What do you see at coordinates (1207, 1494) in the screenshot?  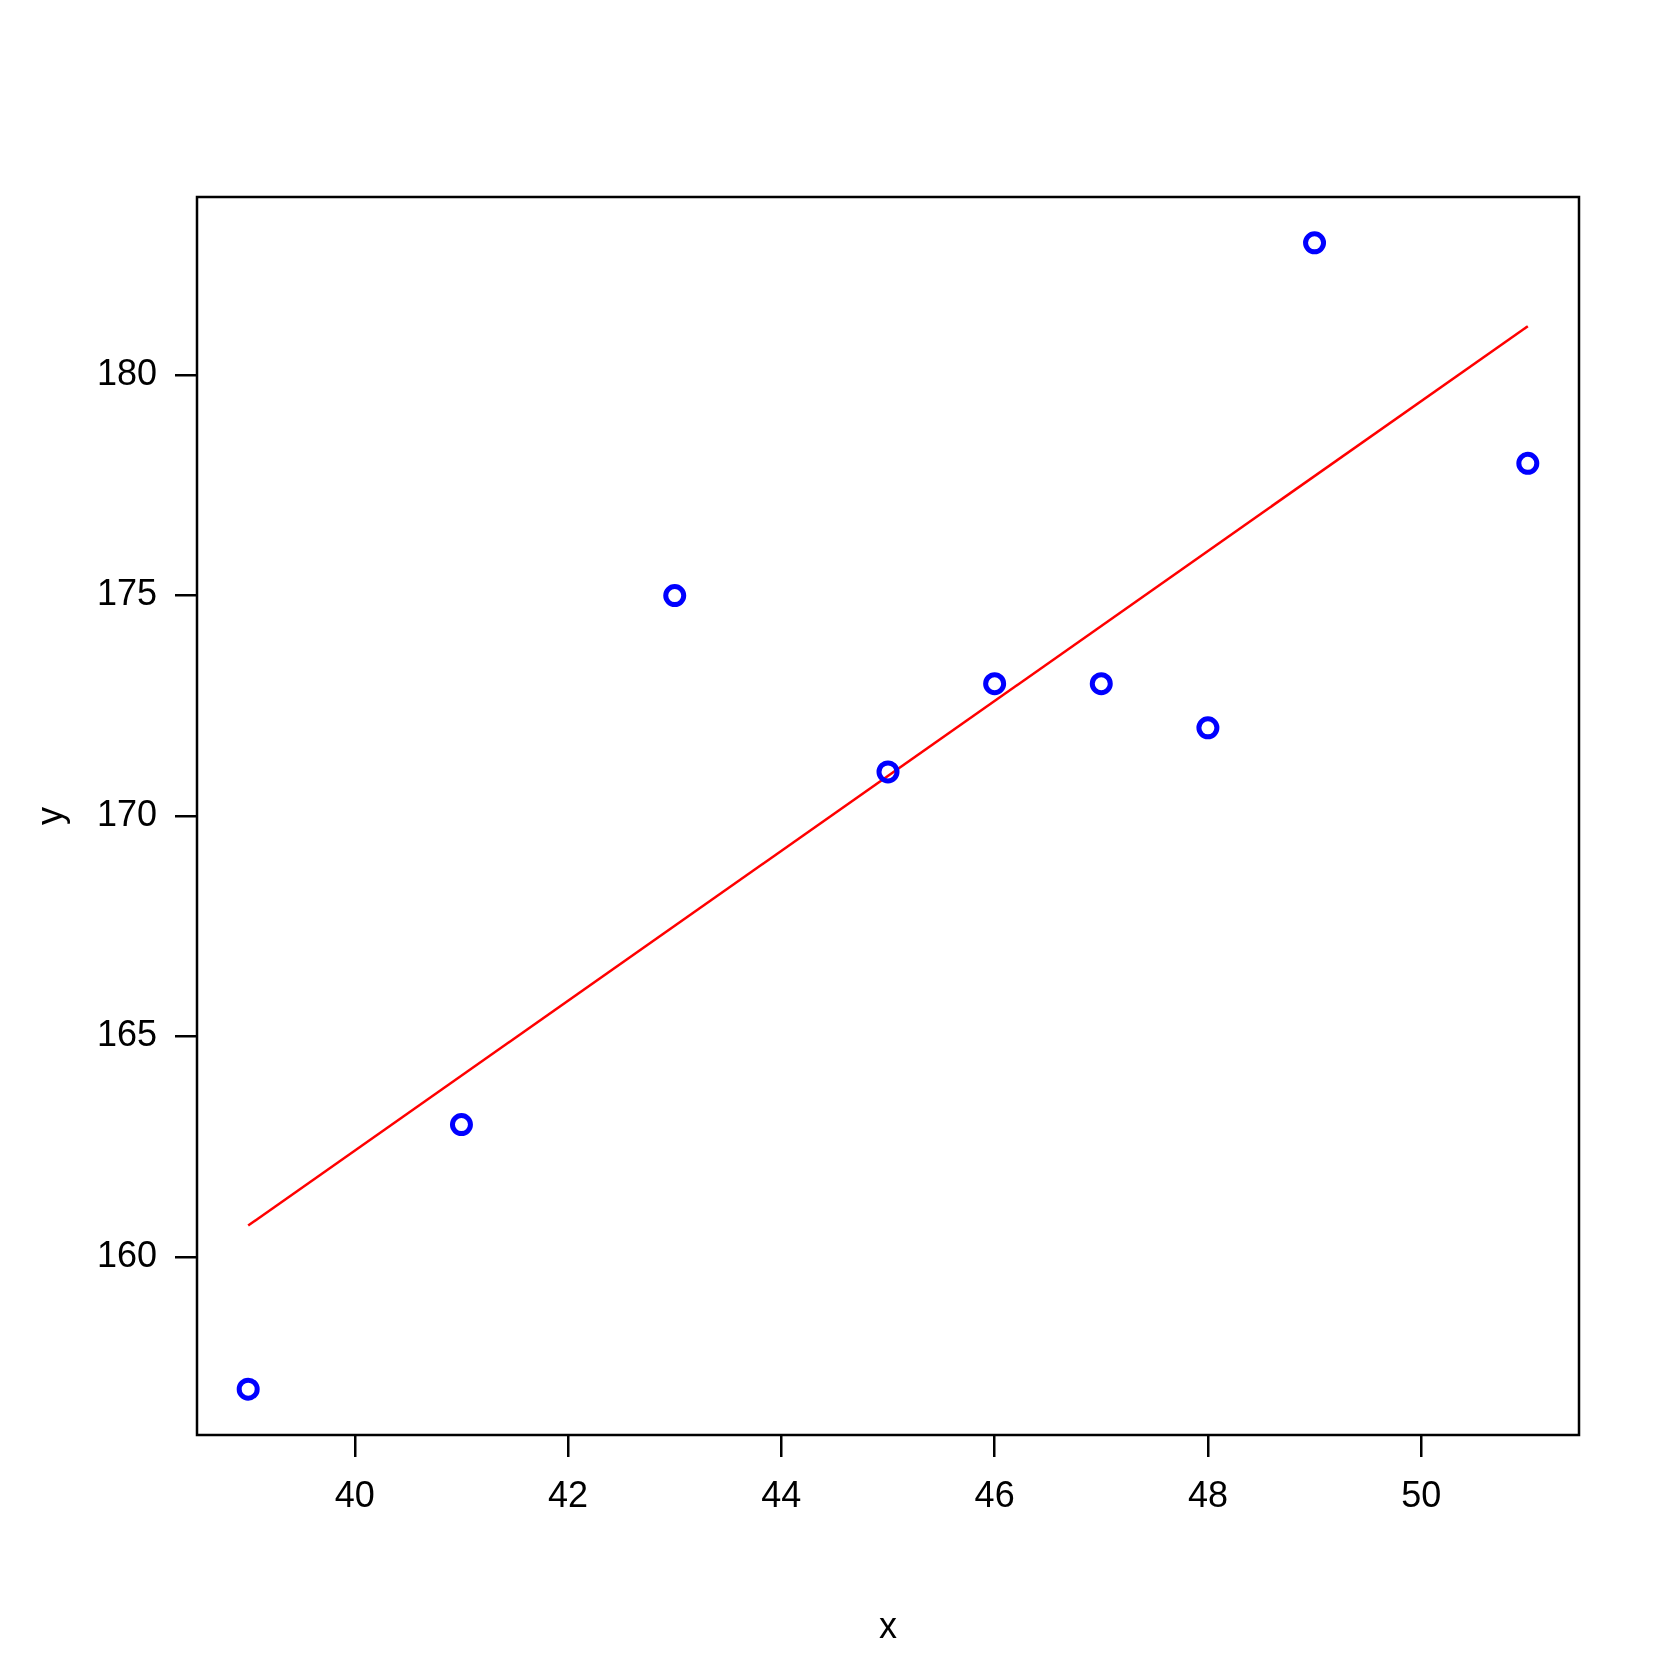 I see `x-tick-label: 48` at bounding box center [1207, 1494].